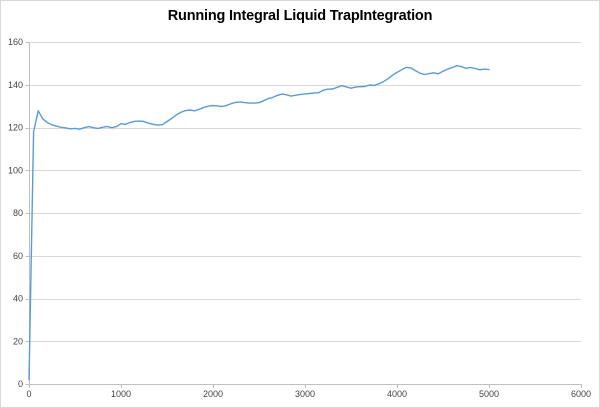  I want to click on y-tick-label: 120, so click(15, 128).